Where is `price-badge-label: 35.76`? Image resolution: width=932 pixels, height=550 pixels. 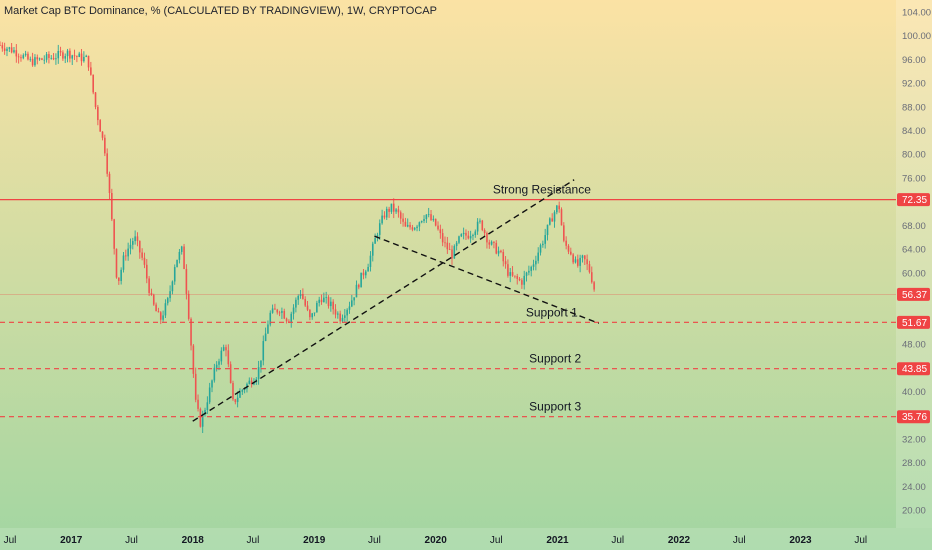 price-badge-label: 35.76 is located at coordinates (914, 417).